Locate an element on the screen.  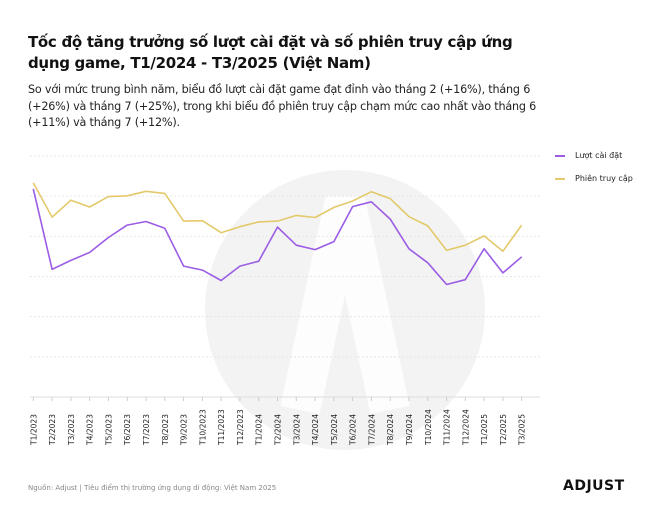
x-tick-label: T2/2025 is located at coordinates (503, 430).